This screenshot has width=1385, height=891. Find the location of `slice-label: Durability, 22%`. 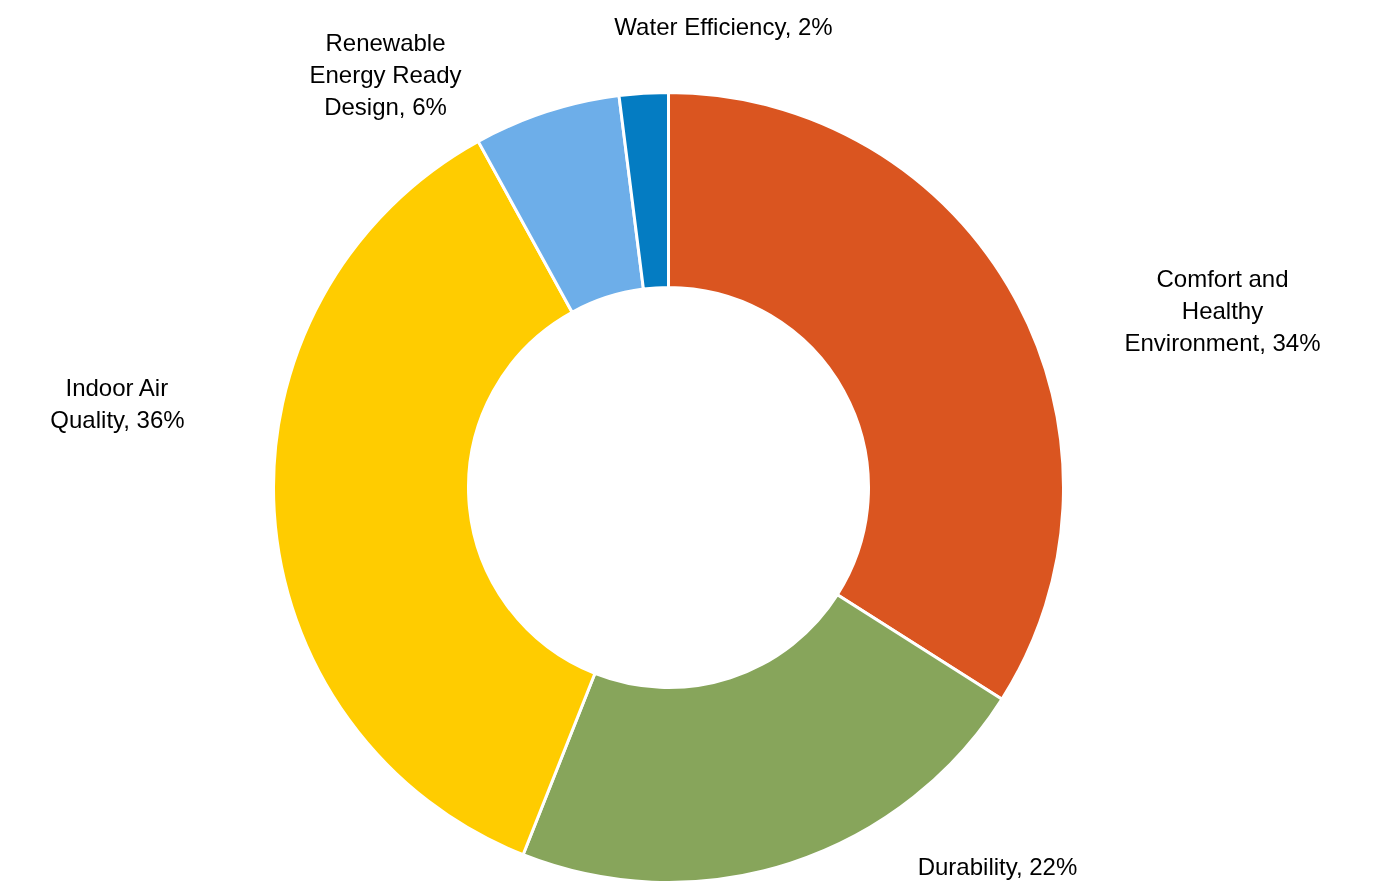

slice-label: Durability, 22% is located at coordinates (997, 866).